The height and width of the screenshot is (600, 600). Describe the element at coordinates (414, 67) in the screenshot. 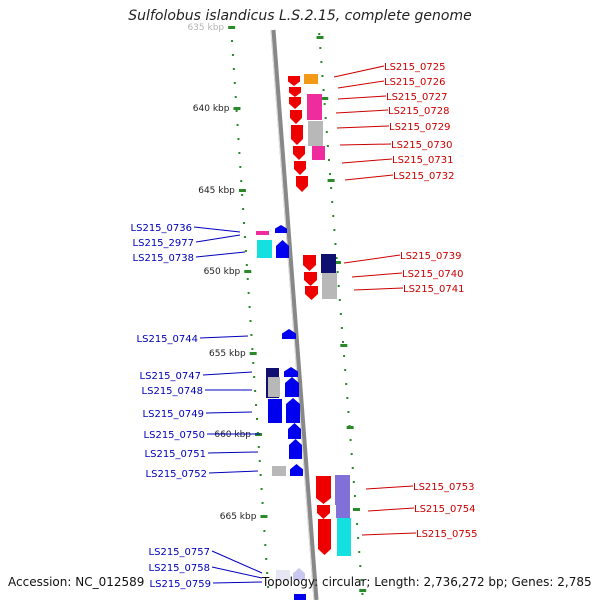

I see `gene-label-ls215-0725: LS215_0725` at that location.